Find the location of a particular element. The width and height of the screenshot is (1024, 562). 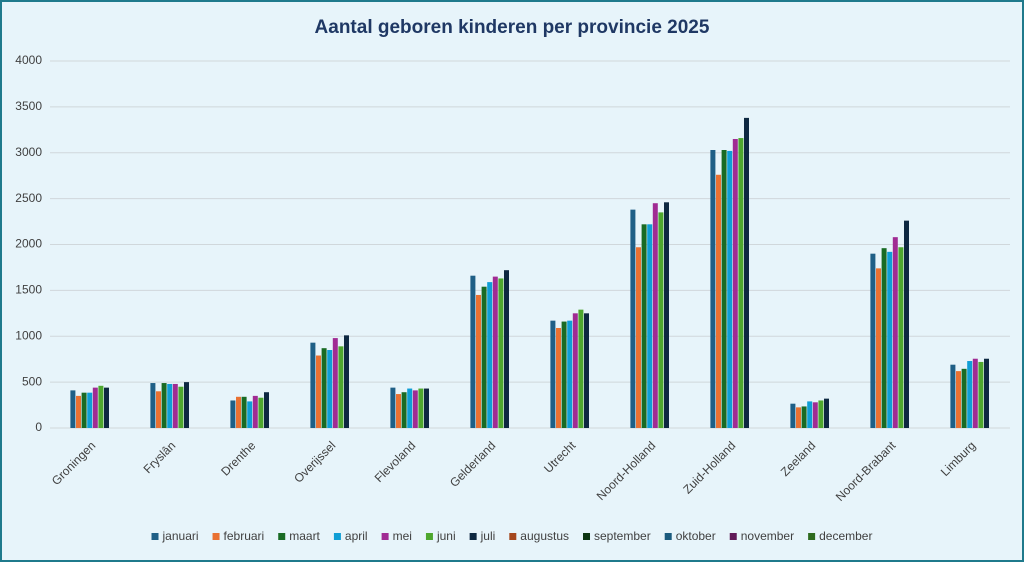

legend-label: januari is located at coordinates (180, 536).